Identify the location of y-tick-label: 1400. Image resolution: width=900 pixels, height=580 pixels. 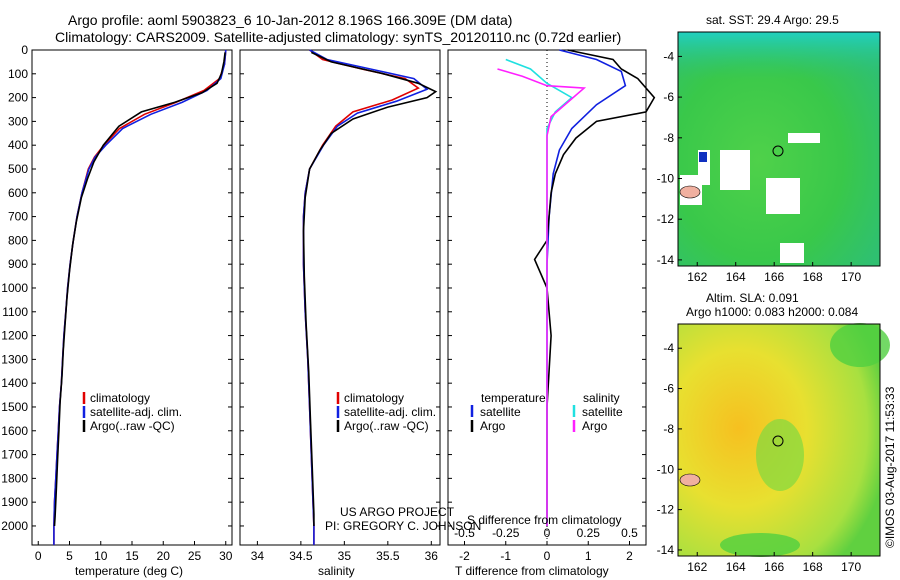
(14, 383).